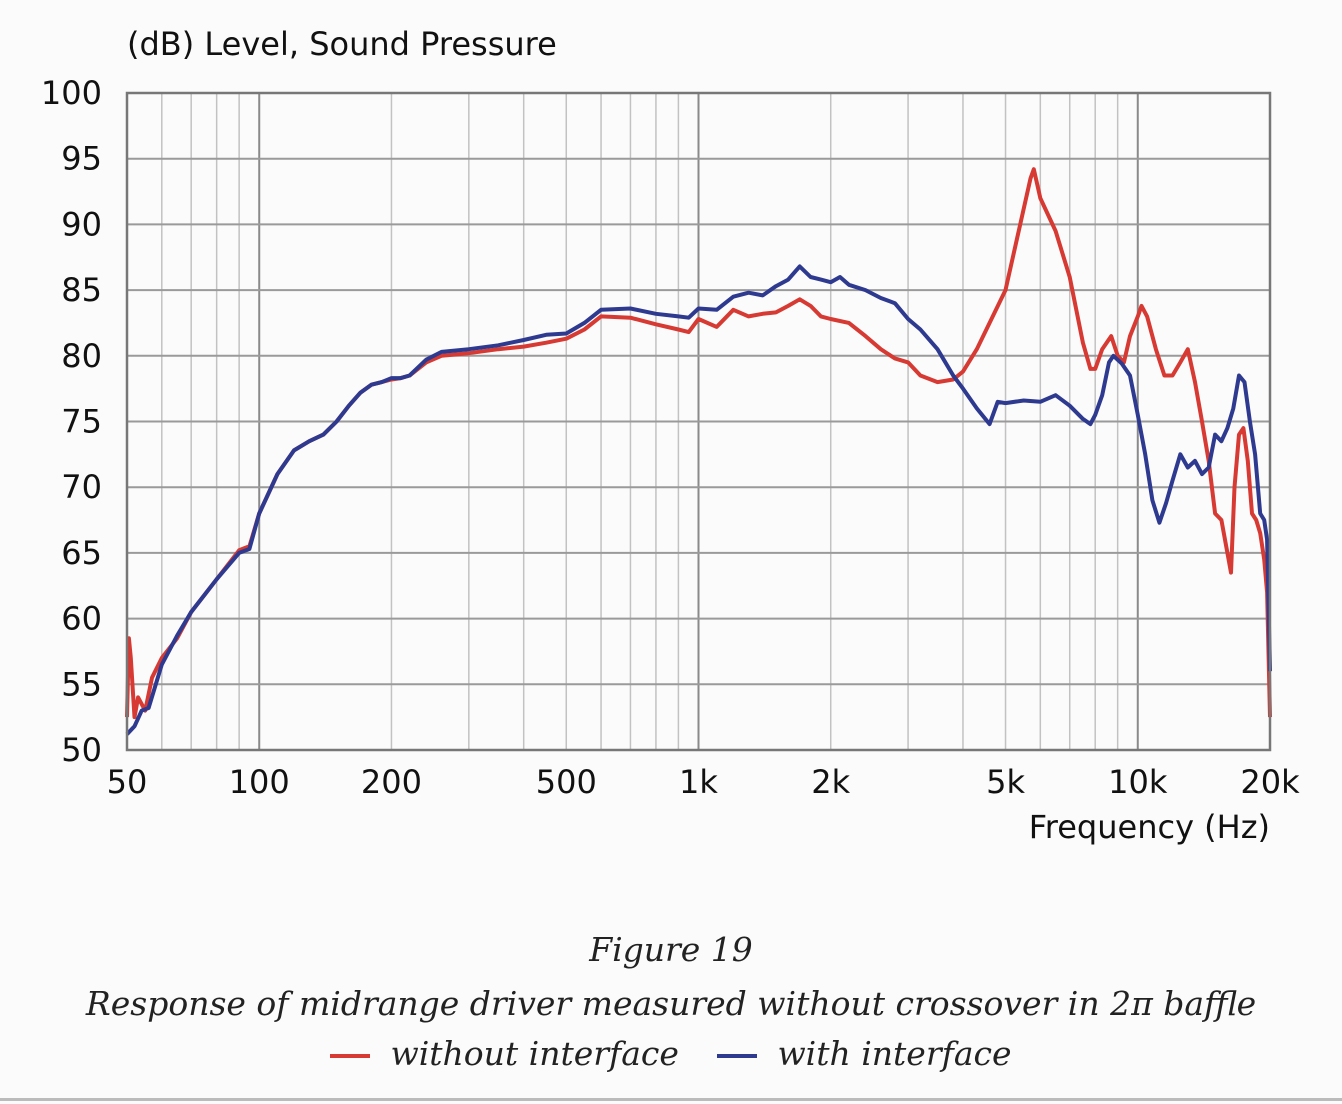 The height and width of the screenshot is (1104, 1342). I want to click on legend-item-without-interface: without interface, so click(504, 1053).